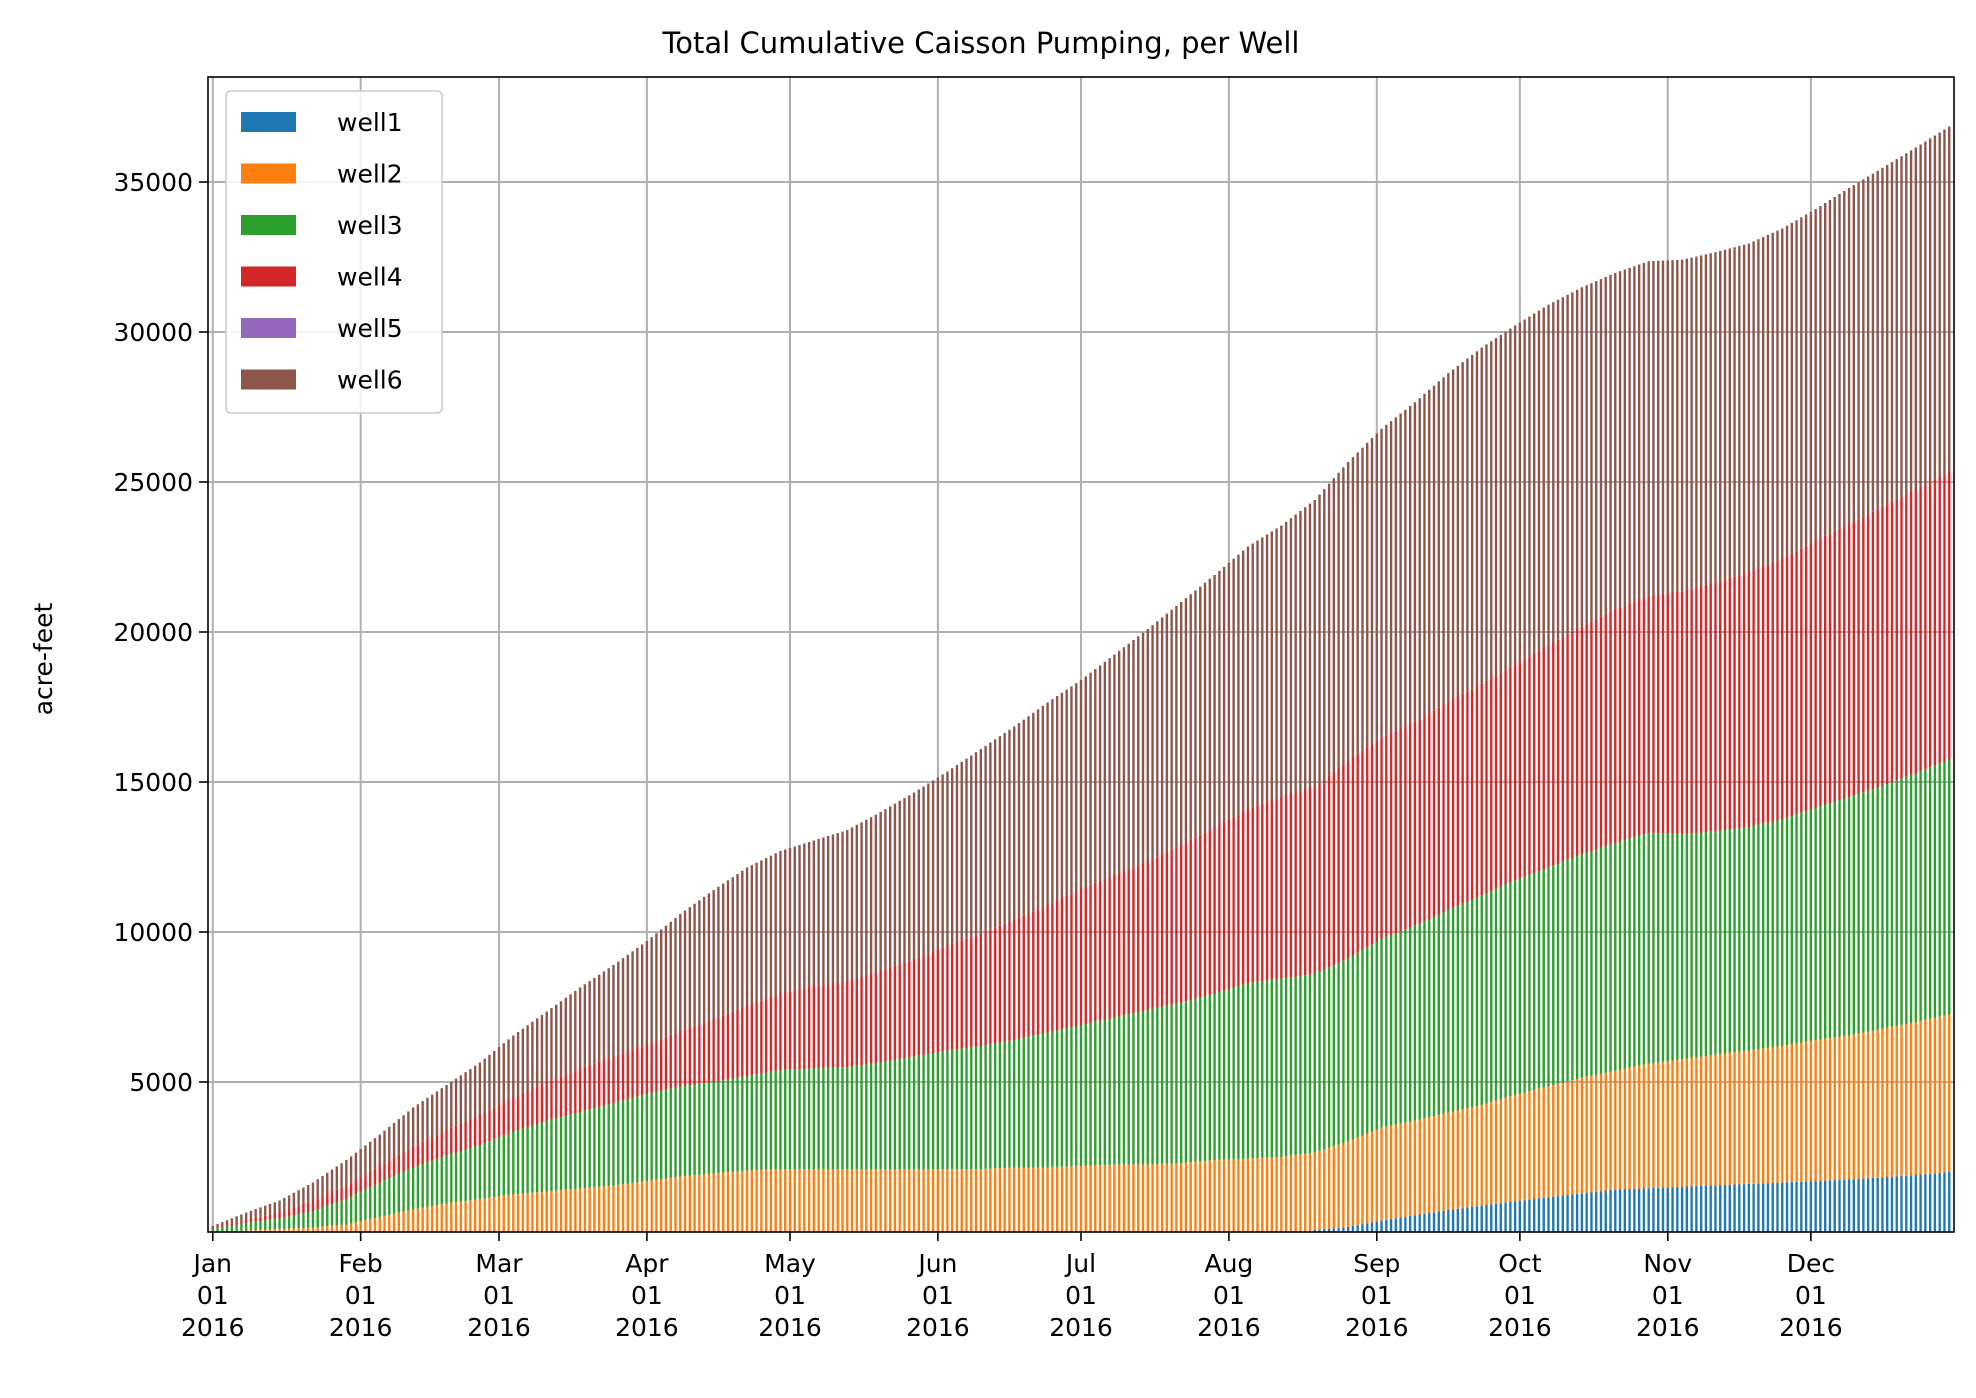  I want to click on y-tick-label: 5000, so click(161, 1082).